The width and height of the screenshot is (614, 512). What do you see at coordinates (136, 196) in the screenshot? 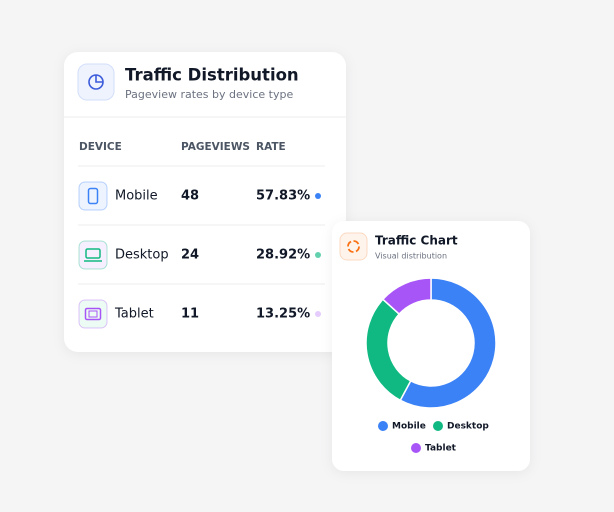
I see `device-name: Mobile` at bounding box center [136, 196].